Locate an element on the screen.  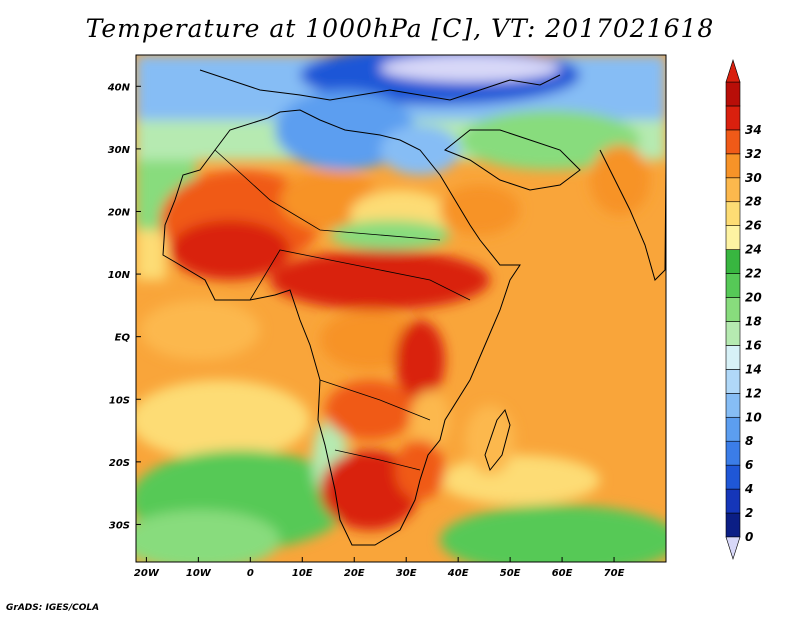
colorbar-label: 20 is located at coordinates (753, 298).